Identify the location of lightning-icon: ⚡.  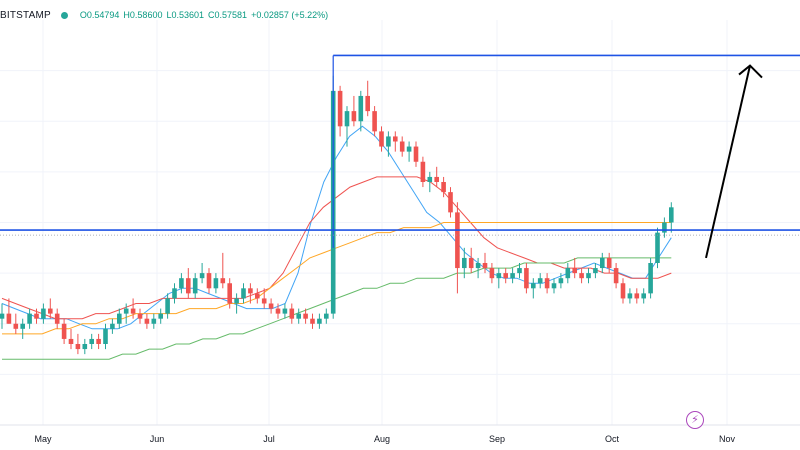
(695, 420).